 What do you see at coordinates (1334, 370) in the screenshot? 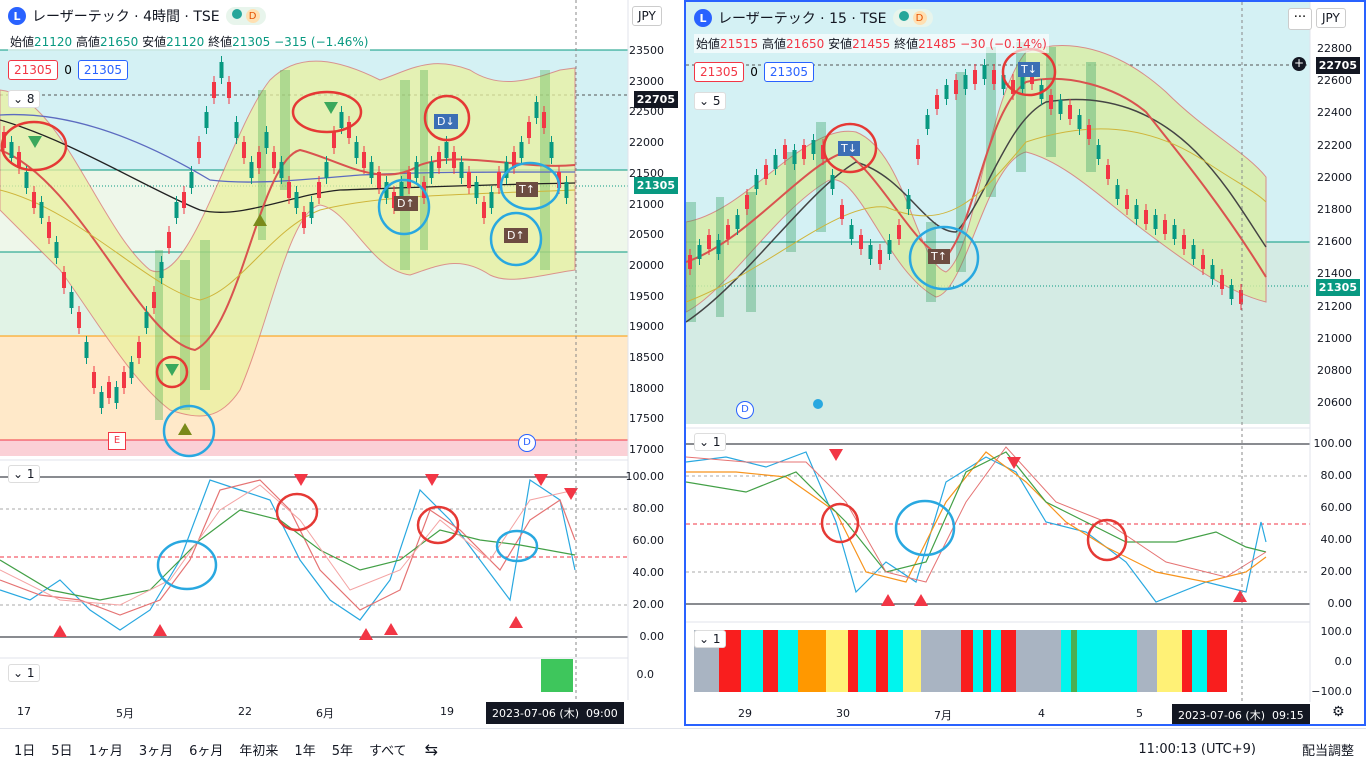
I see `price-axis-label: 20800` at bounding box center [1334, 370].